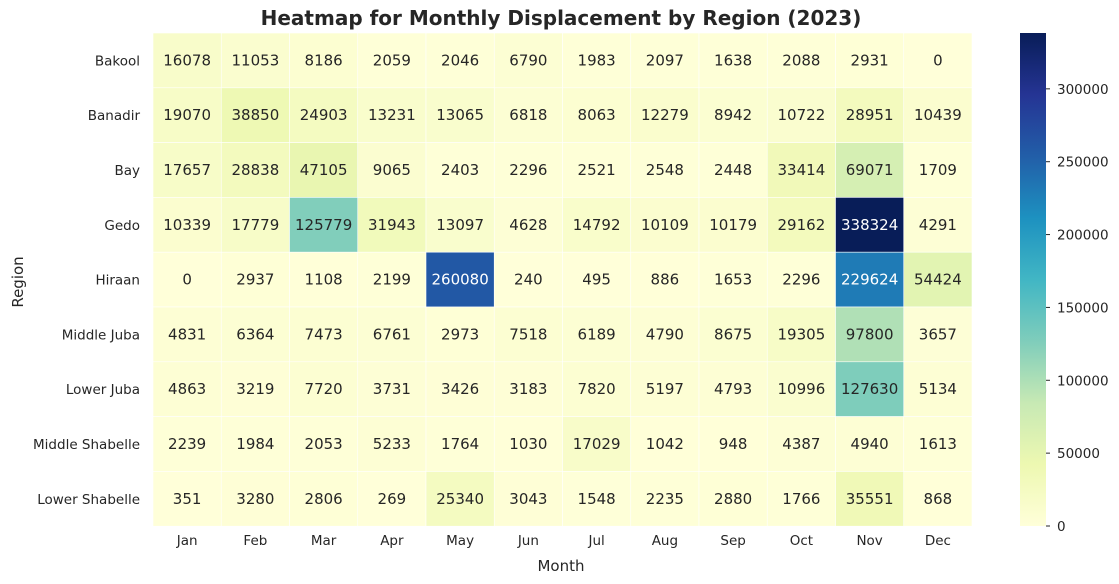 The image size is (1119, 584). I want to click on cell-value-label: 868, so click(938, 499).